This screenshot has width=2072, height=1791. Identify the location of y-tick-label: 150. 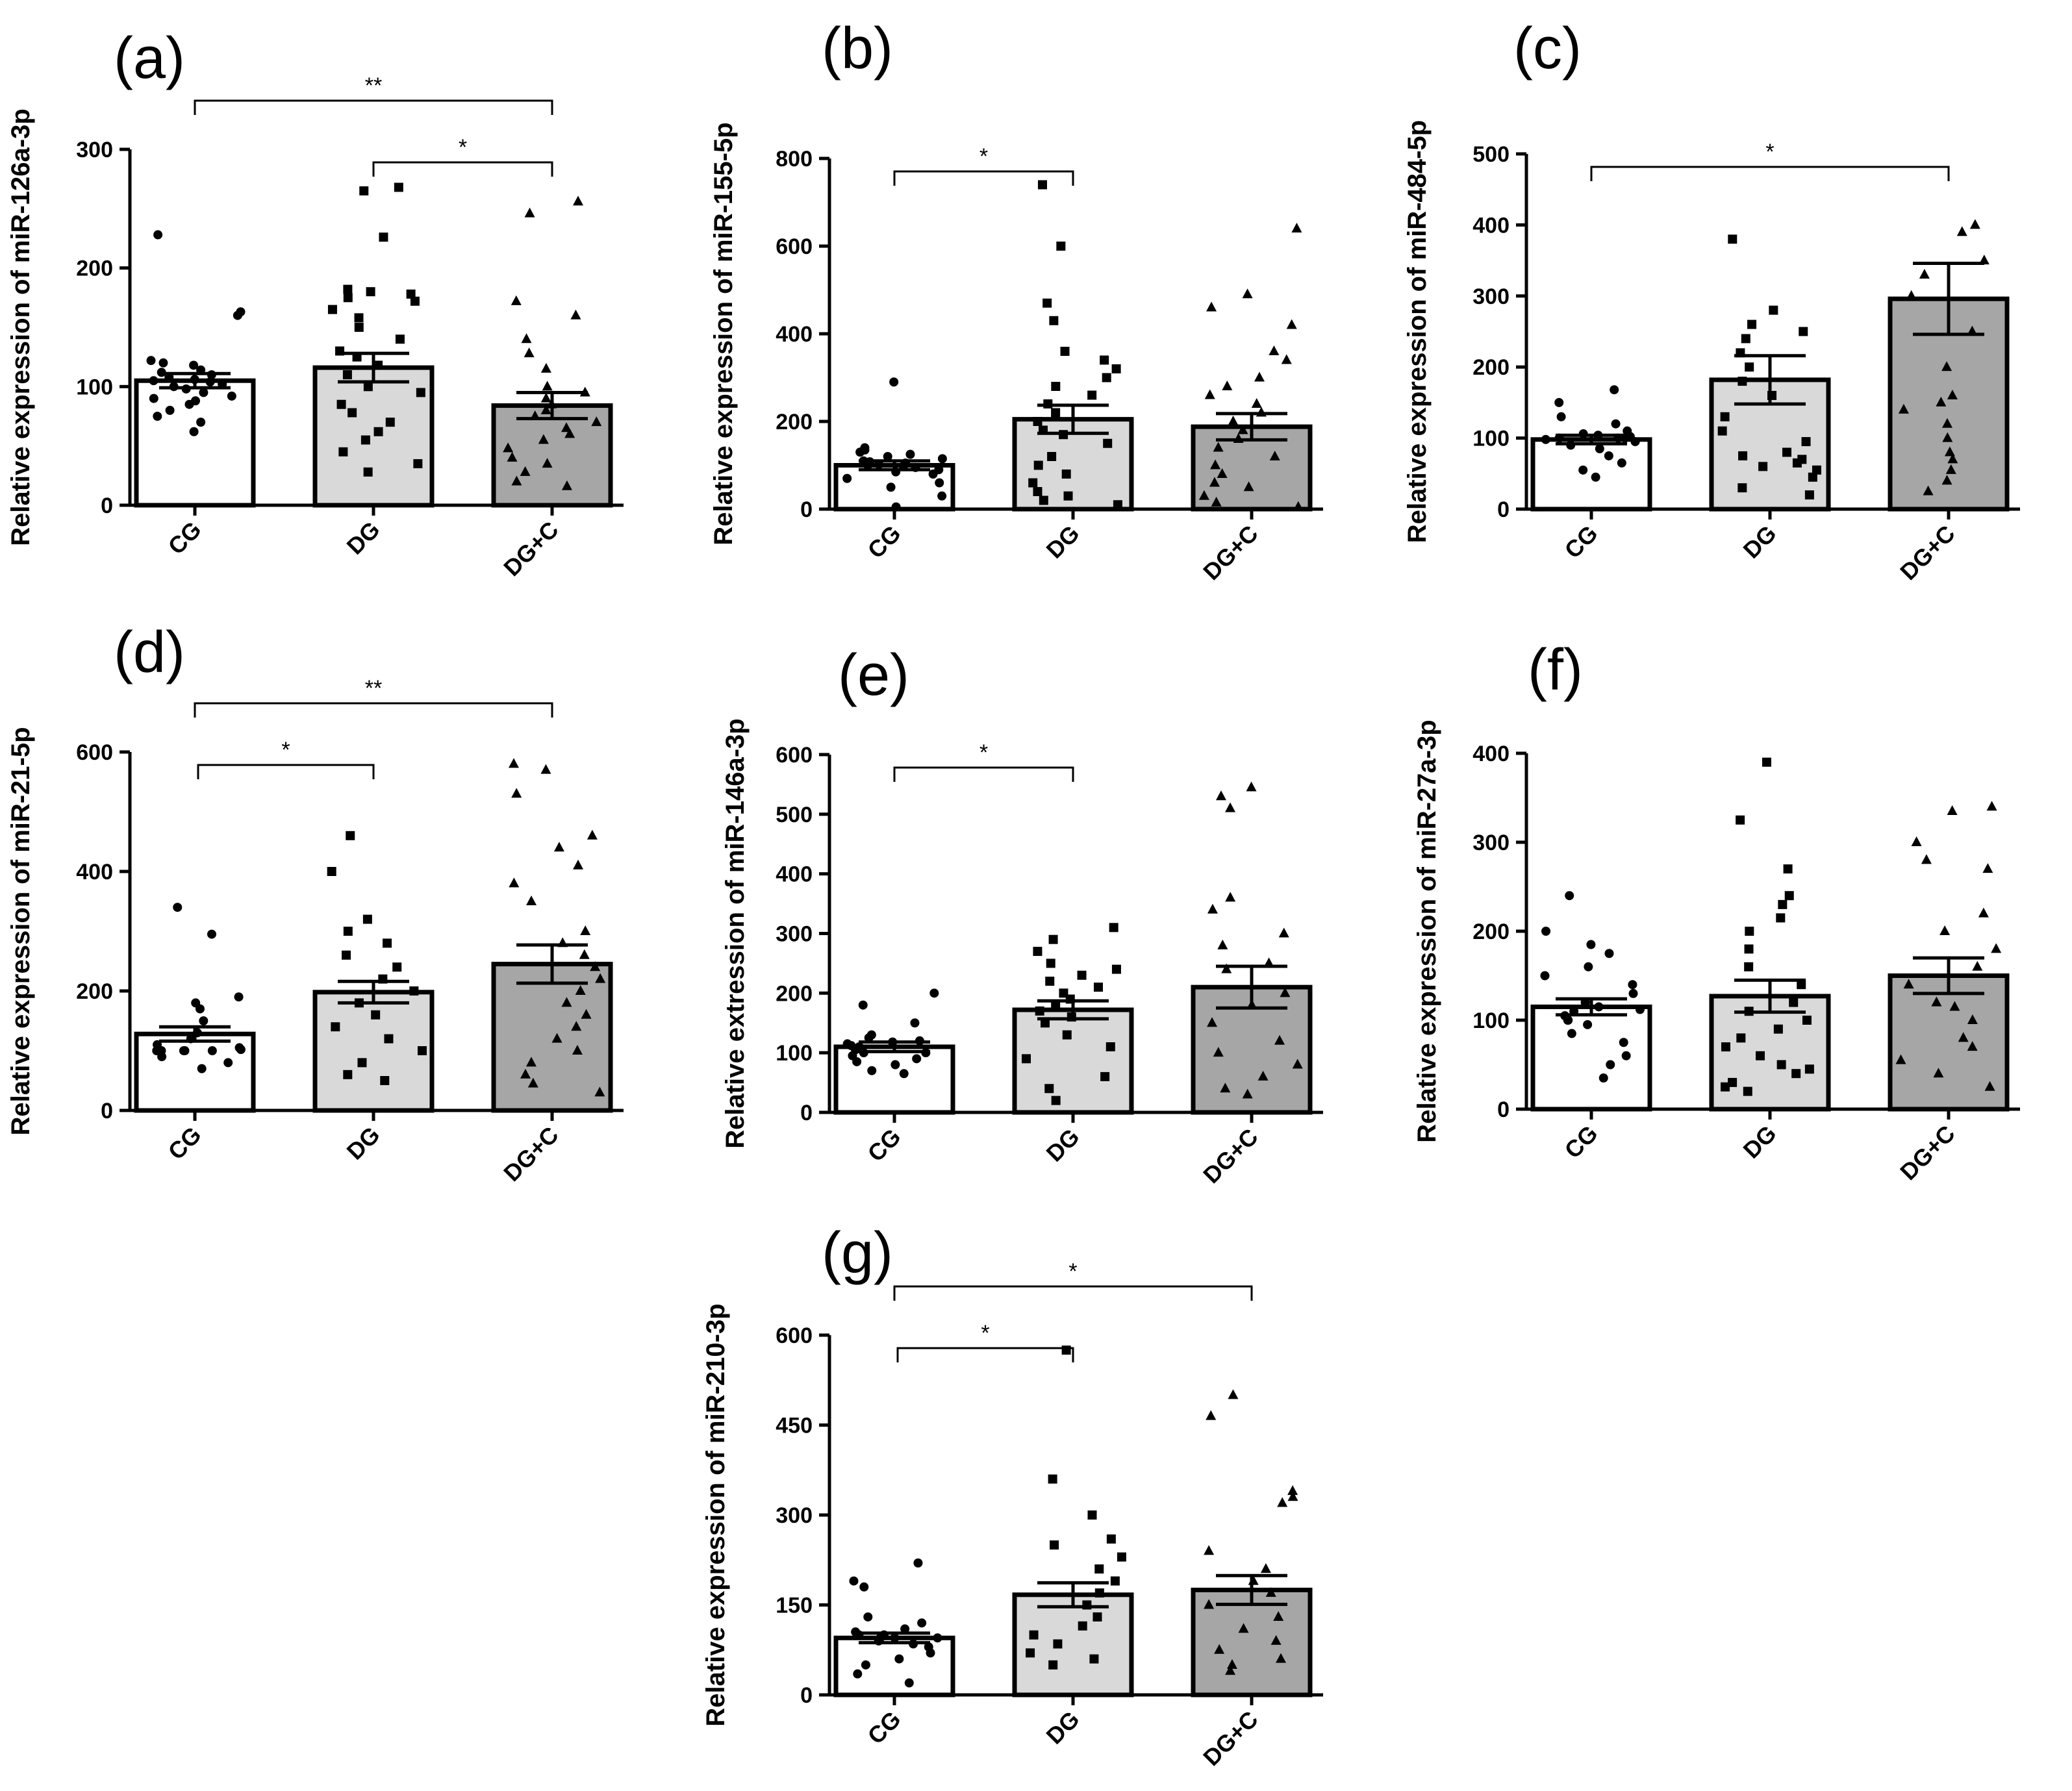
(795, 1606).